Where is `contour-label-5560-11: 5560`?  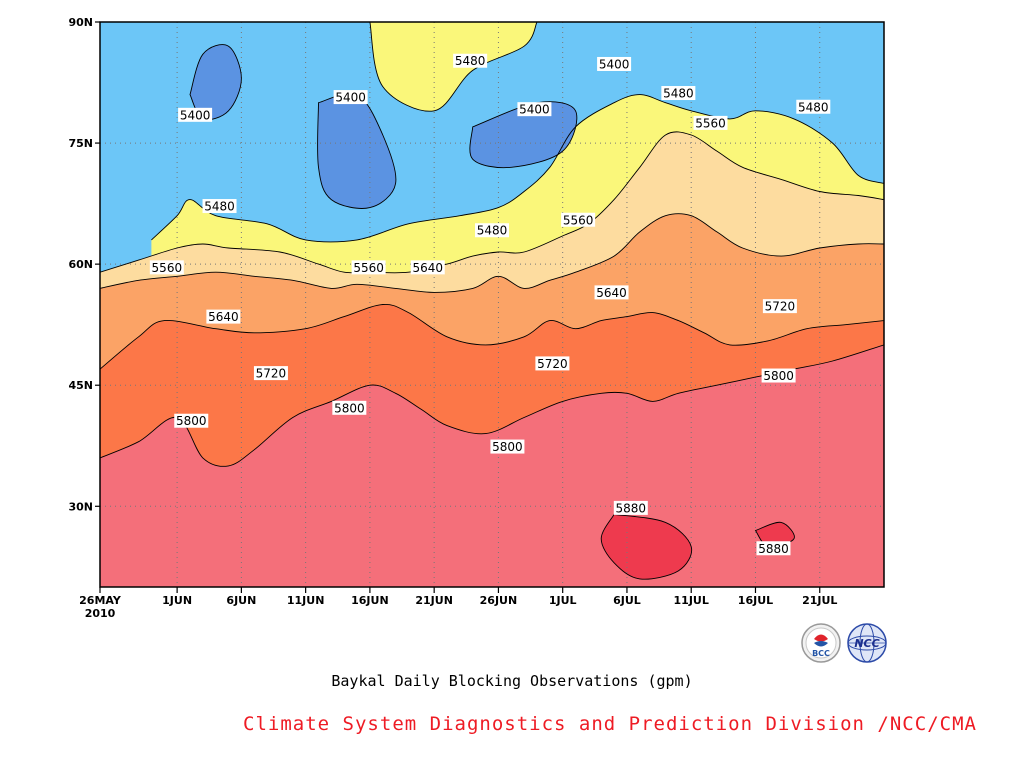 contour-label-5560-11: 5560 is located at coordinates (166, 267).